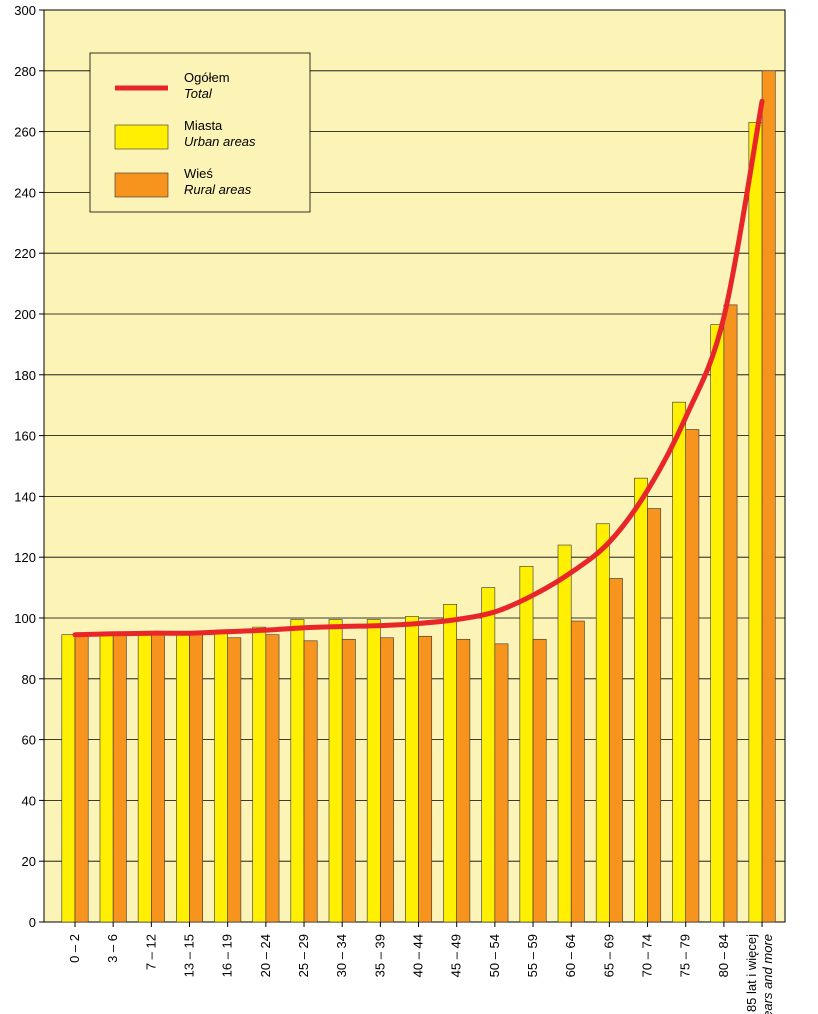 The height and width of the screenshot is (1014, 818). I want to click on legend-label: Ogółem, so click(207, 77).